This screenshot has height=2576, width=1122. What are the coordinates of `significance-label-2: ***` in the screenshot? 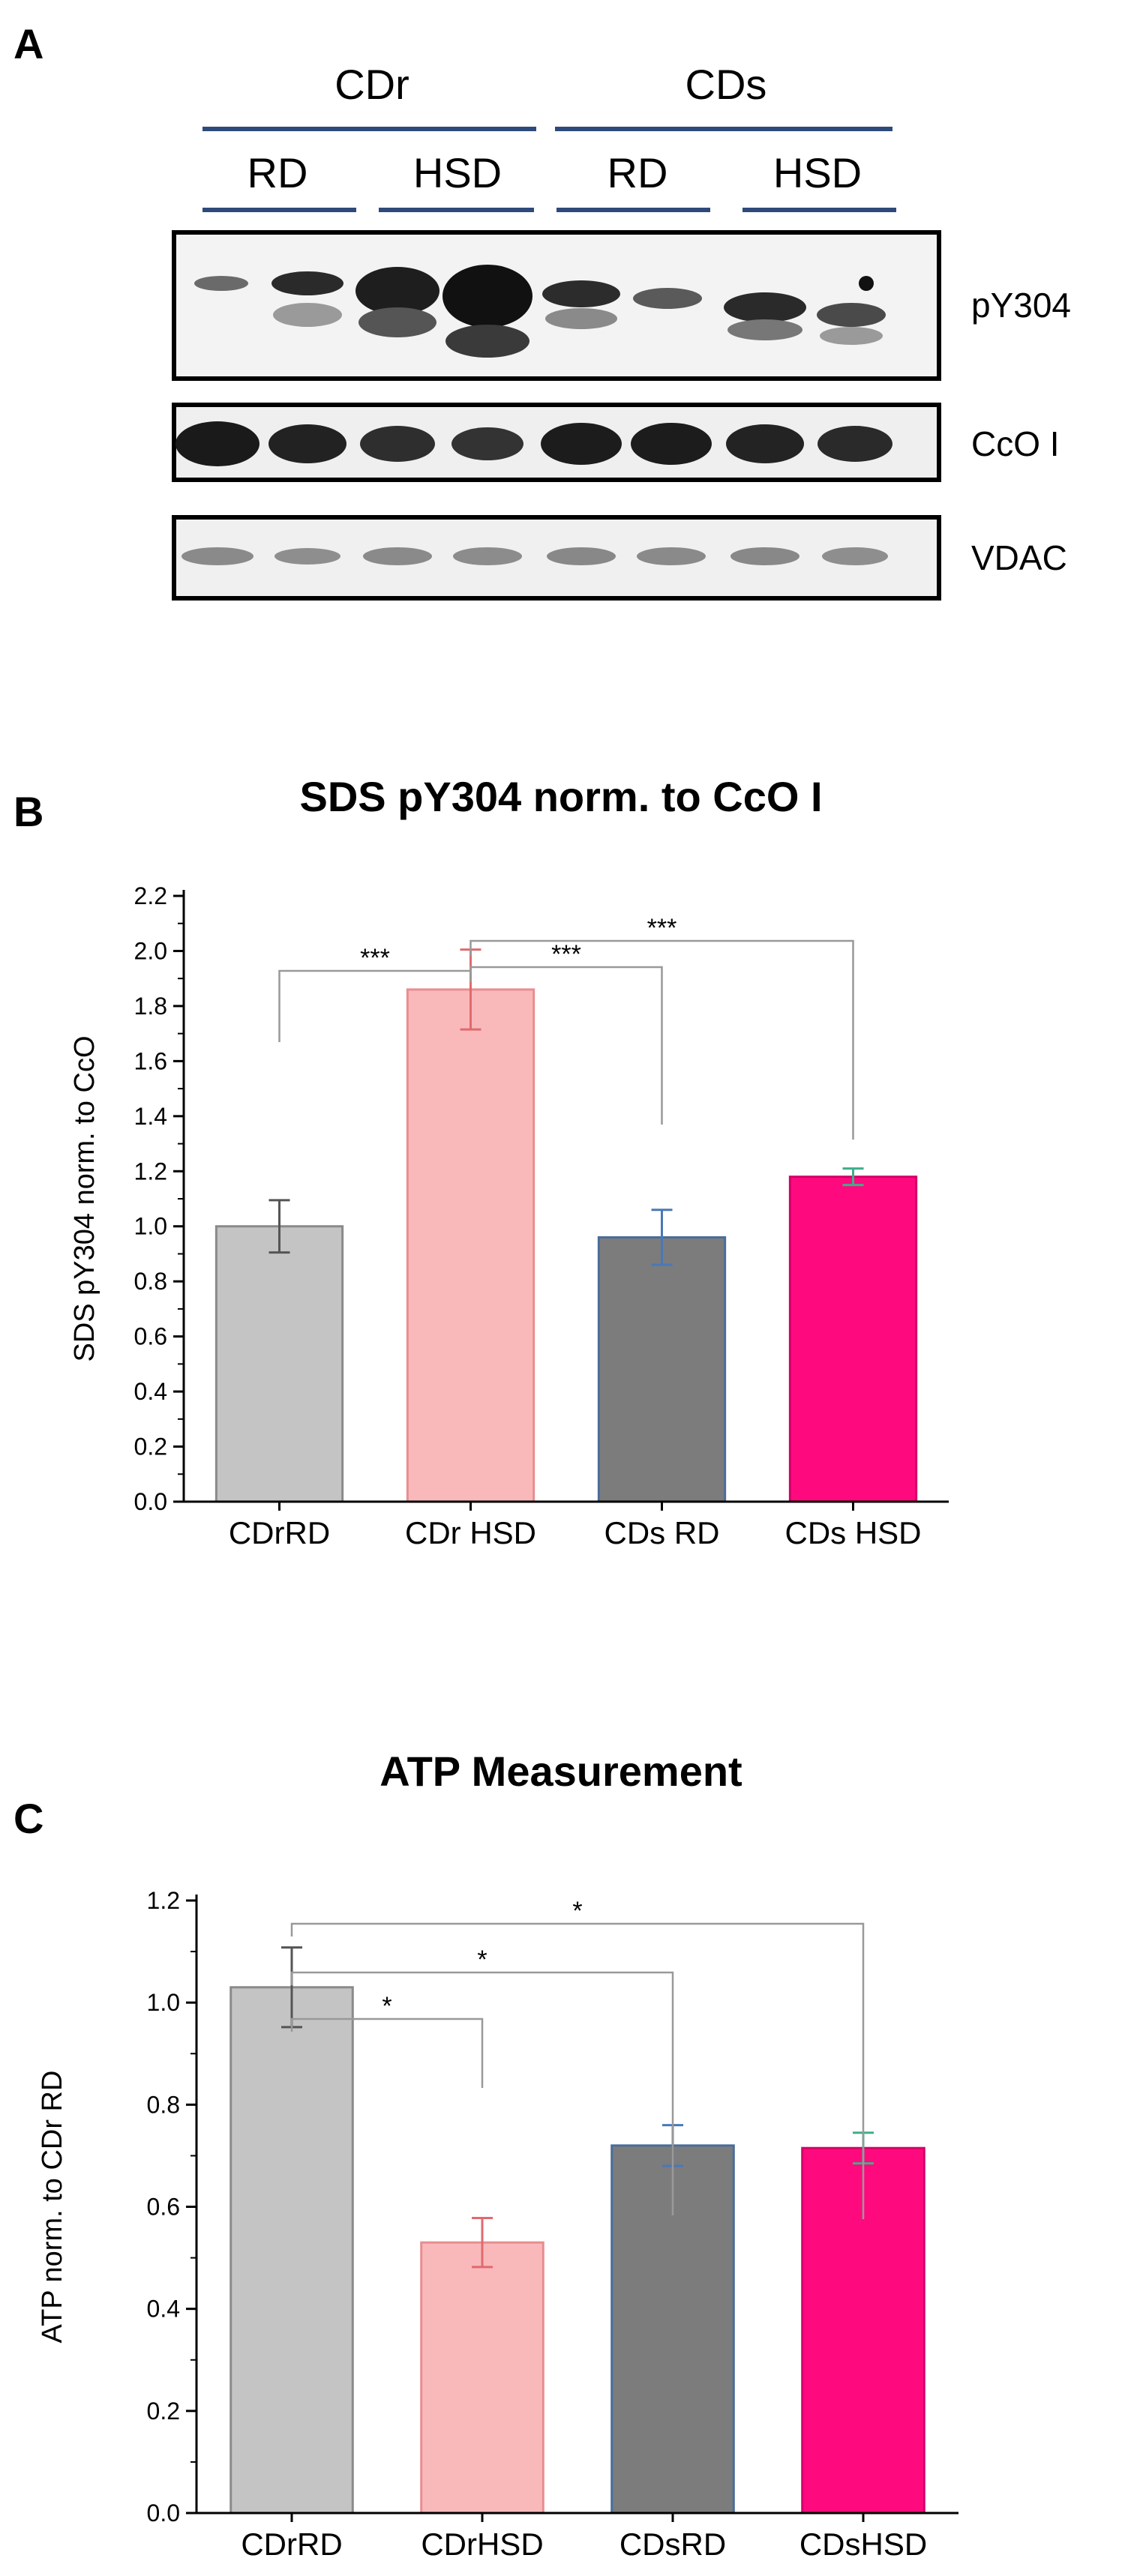 It's located at (662, 928).